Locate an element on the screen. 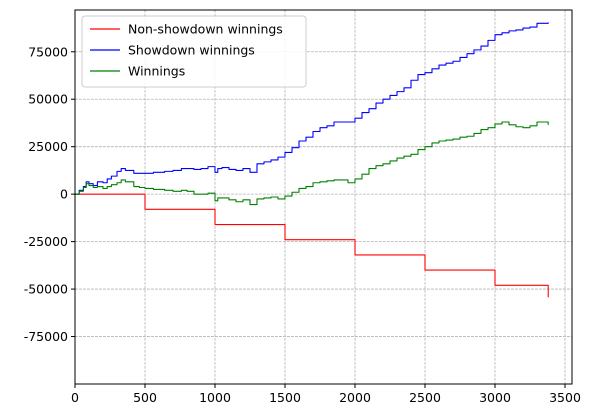 Image resolution: width=592 pixels, height=413 pixels. y-tick-label: 25000 is located at coordinates (48, 146).